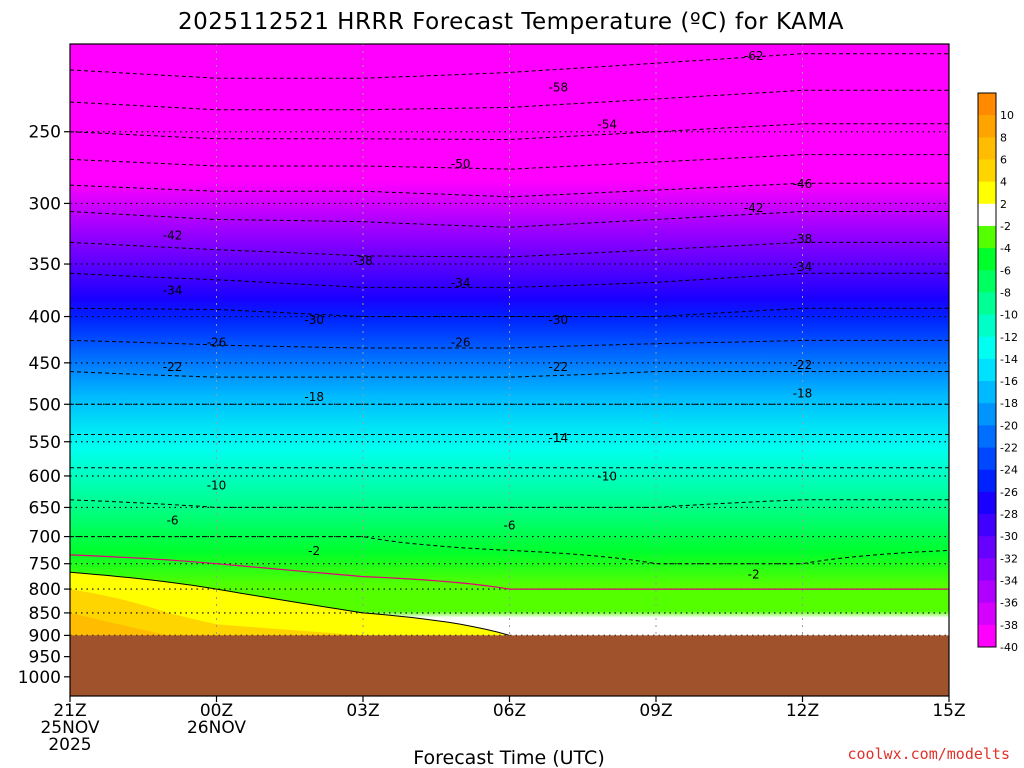  I want to click on x-tick-label: 2025, so click(69, 745).